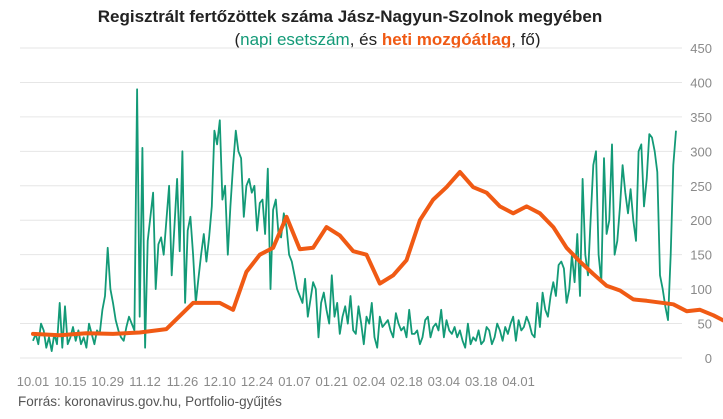  What do you see at coordinates (481, 381) in the screenshot?
I see `x-tick-label: 03.18` at bounding box center [481, 381].